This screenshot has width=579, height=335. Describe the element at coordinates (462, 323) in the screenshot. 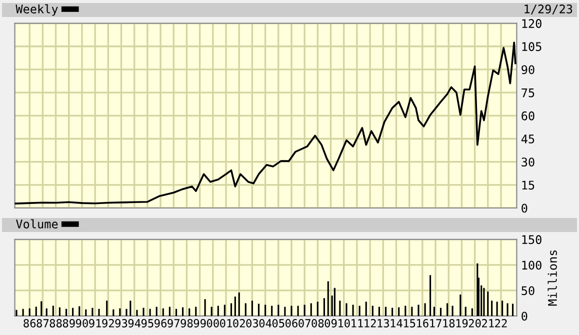

I see `x-tick-label: 19` at that location.